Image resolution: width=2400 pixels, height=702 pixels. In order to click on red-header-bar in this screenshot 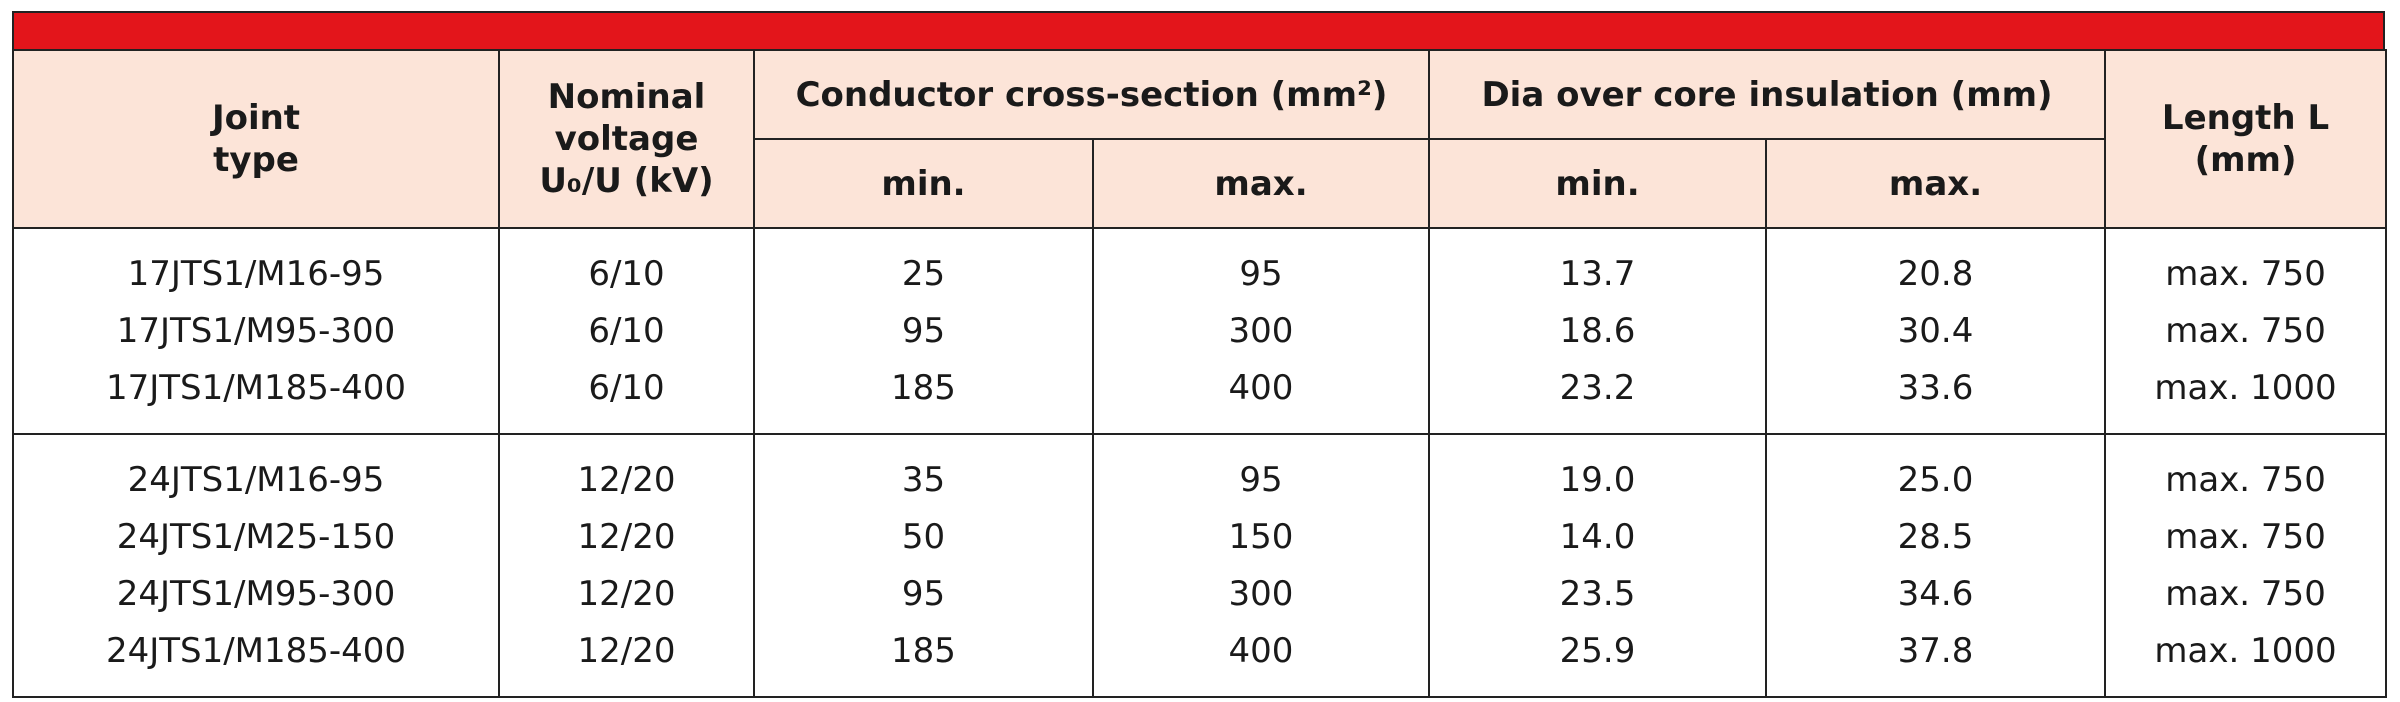, I will do `click(1198, 30)`.